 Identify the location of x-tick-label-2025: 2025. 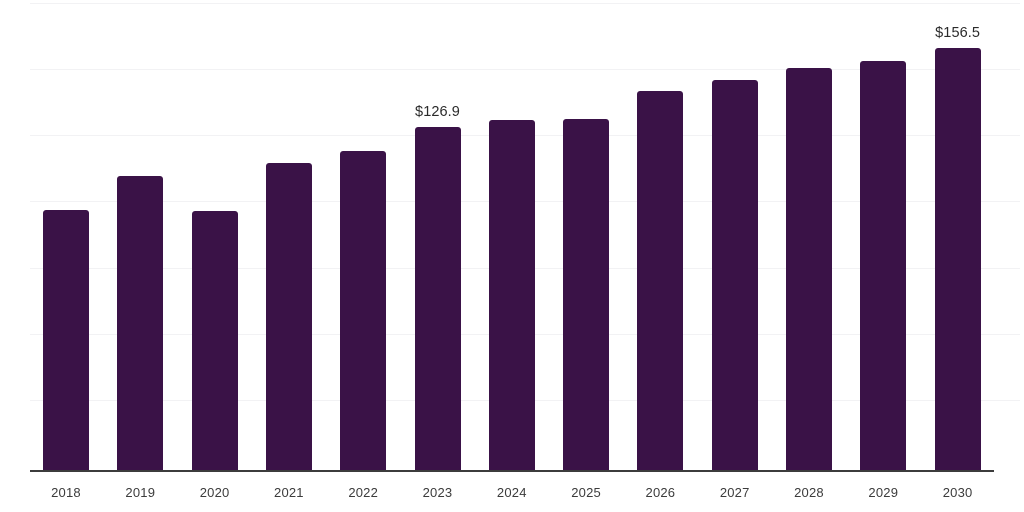
(586, 492).